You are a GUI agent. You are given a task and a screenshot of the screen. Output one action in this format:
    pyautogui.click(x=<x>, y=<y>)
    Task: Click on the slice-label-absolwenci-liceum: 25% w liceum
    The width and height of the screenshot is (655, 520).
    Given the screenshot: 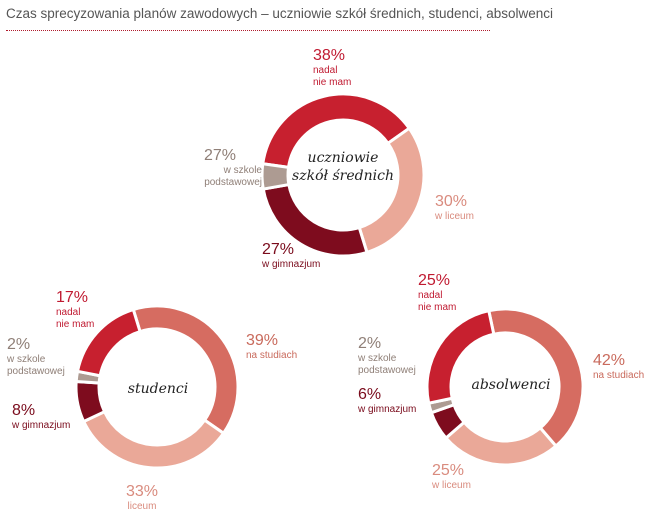 What is the action you would take?
    pyautogui.click(x=451, y=477)
    